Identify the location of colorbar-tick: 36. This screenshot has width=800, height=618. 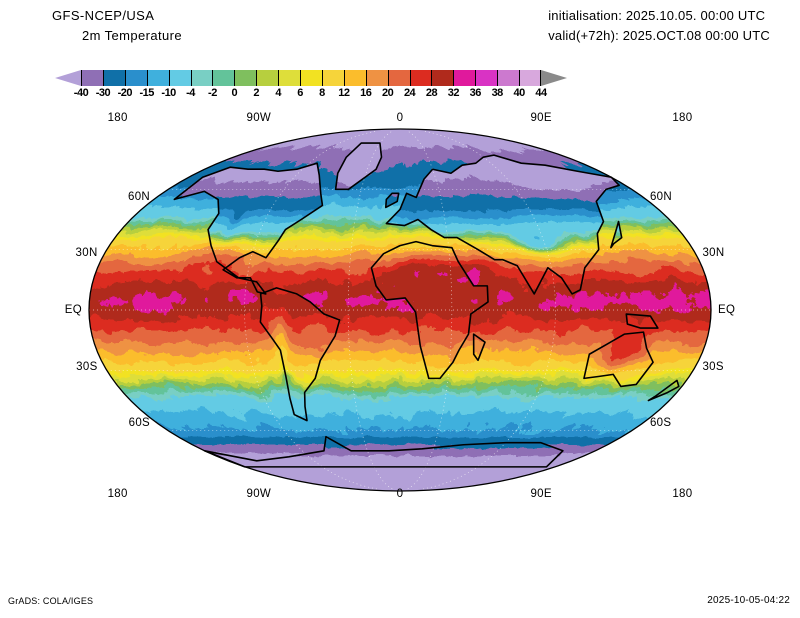
(475, 93).